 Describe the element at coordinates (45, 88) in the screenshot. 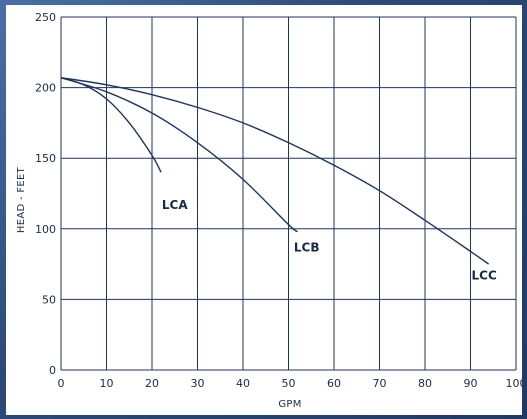

I see `y-tick-label: 200` at that location.